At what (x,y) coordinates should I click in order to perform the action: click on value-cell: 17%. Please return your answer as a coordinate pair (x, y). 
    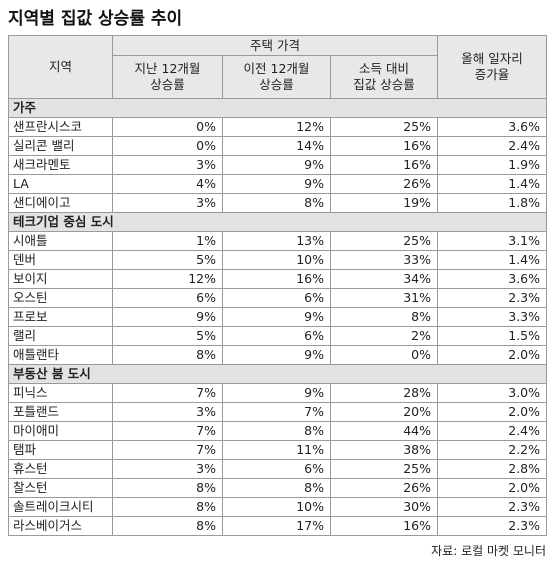
    Looking at the image, I should click on (276, 526).